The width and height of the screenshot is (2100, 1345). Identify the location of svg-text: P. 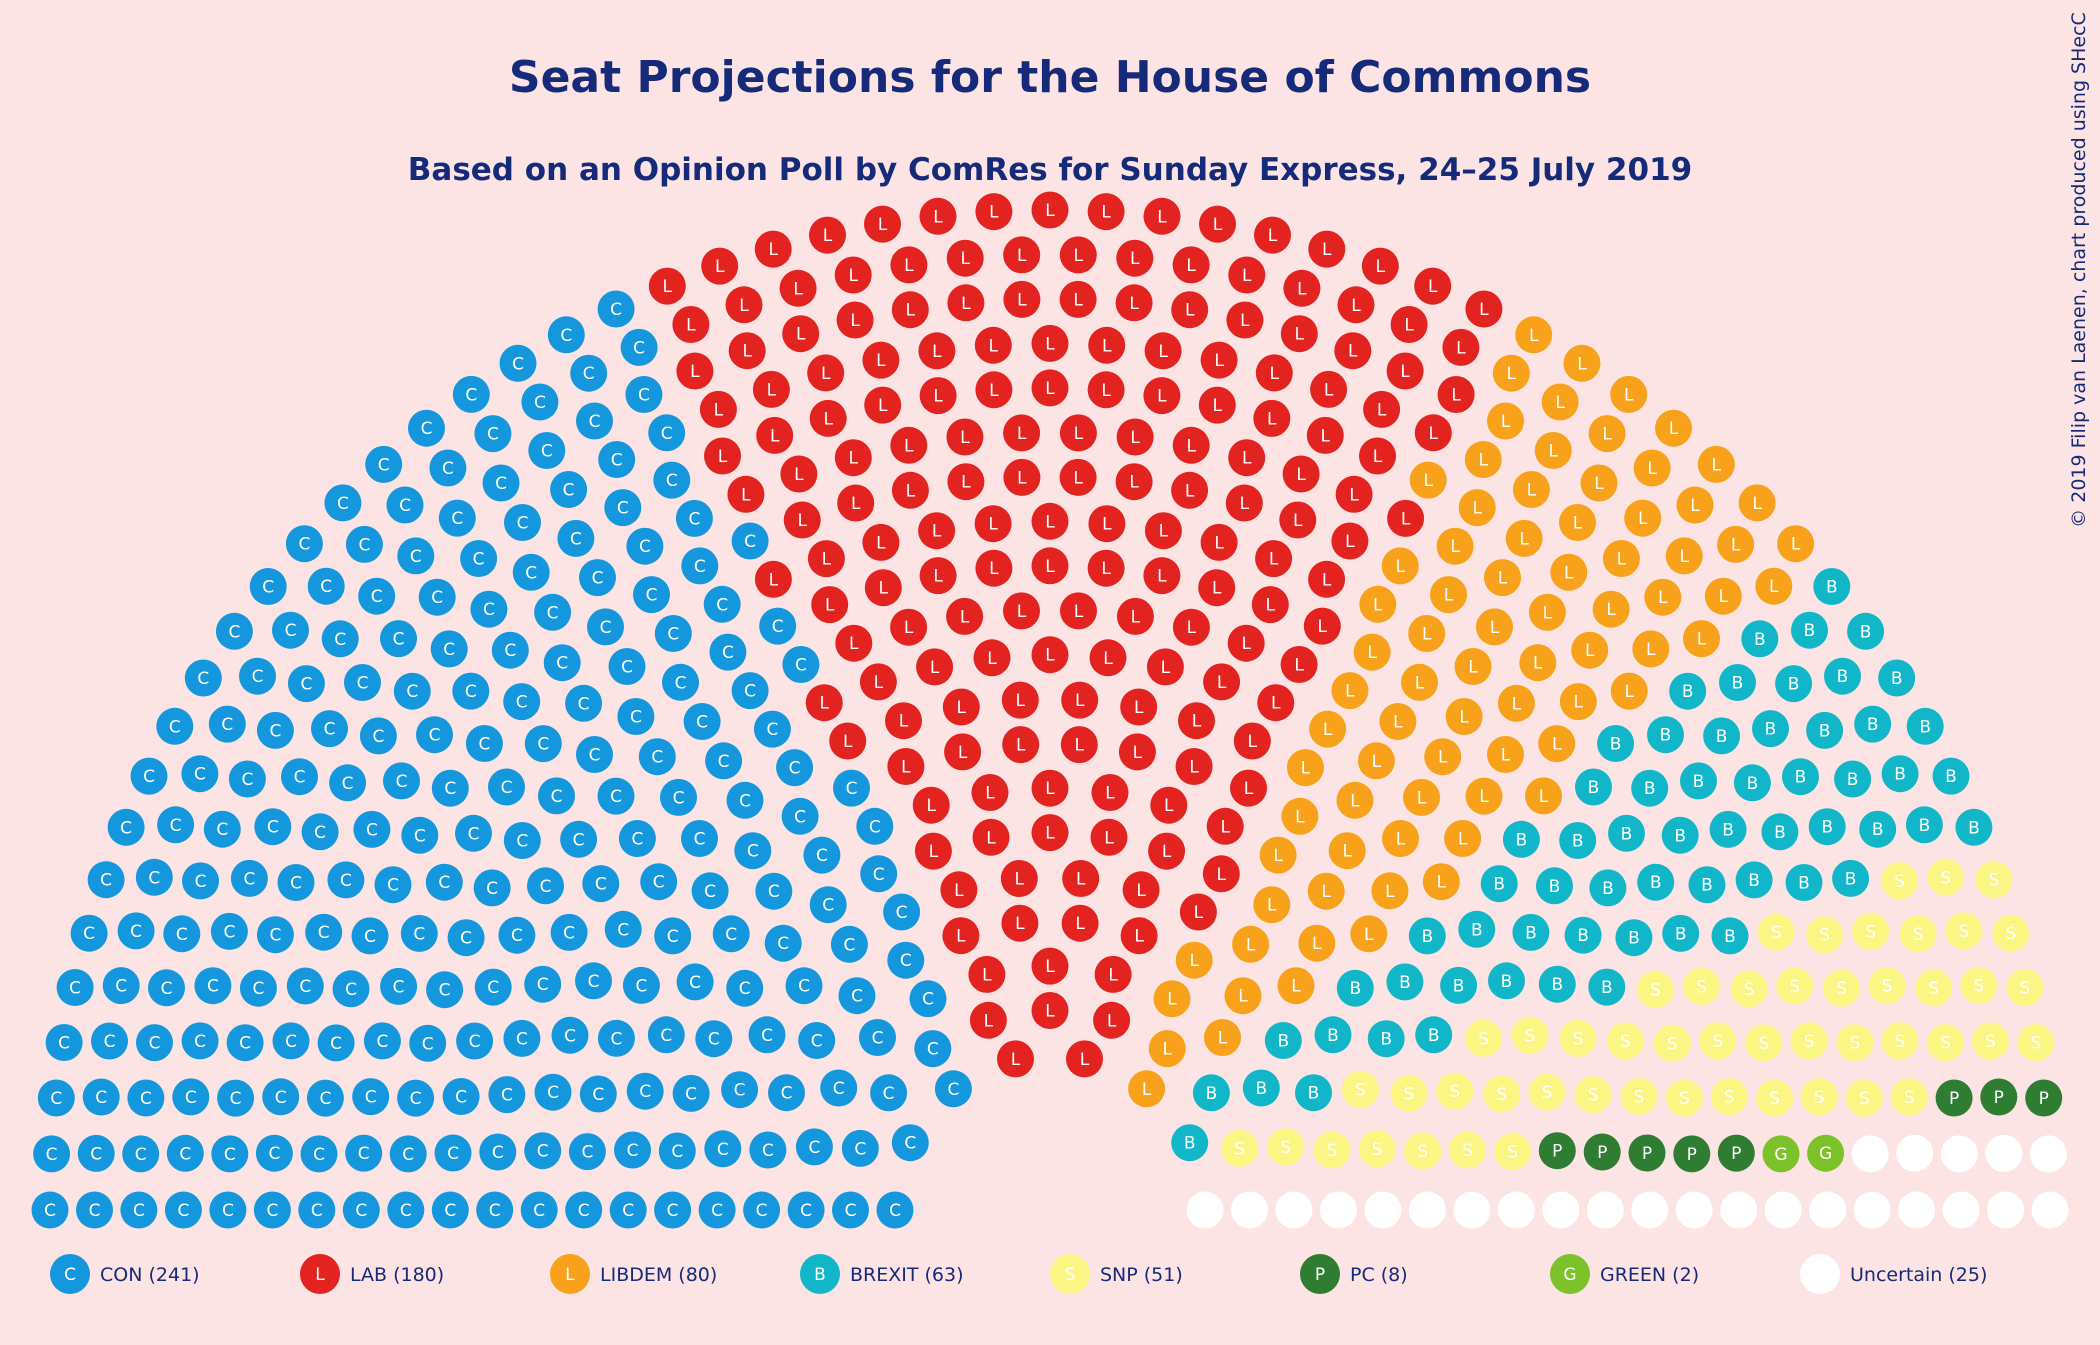
(1320, 1275).